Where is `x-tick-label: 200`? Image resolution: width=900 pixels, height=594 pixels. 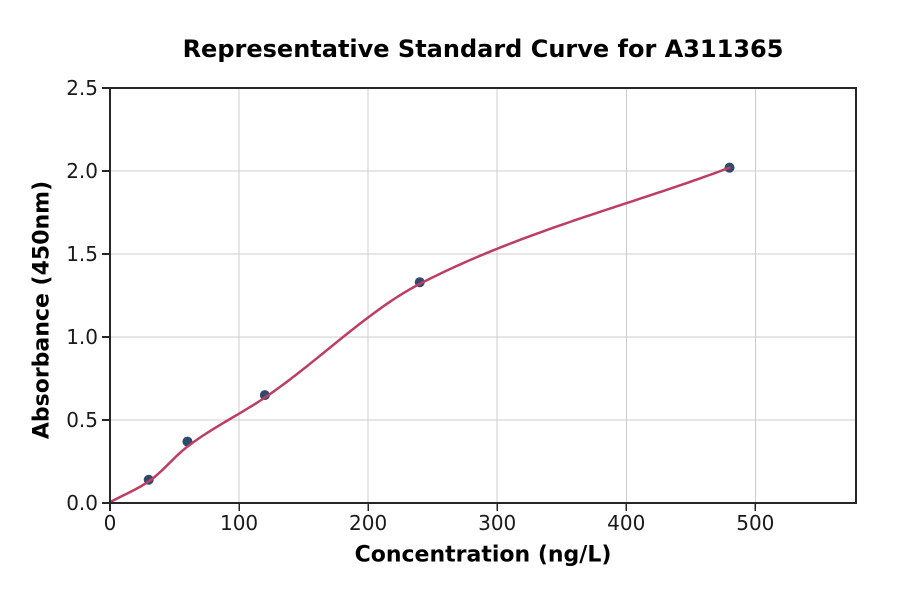 x-tick-label: 200 is located at coordinates (368, 523).